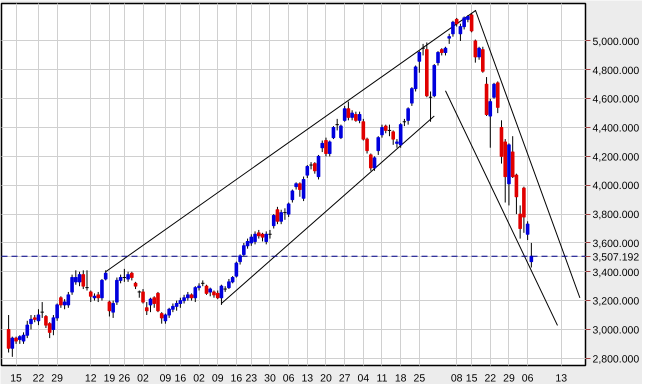 This screenshot has height=386, width=650. Describe the element at coordinates (382, 378) in the screenshot. I see `x-tick-label: 11` at that location.